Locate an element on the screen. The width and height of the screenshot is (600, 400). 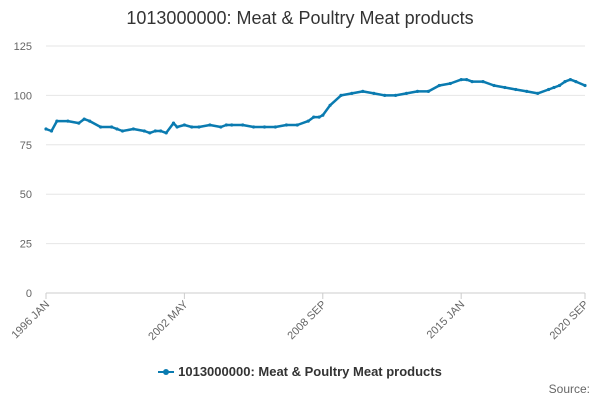
y-tick-label: 75 is located at coordinates (26, 146).